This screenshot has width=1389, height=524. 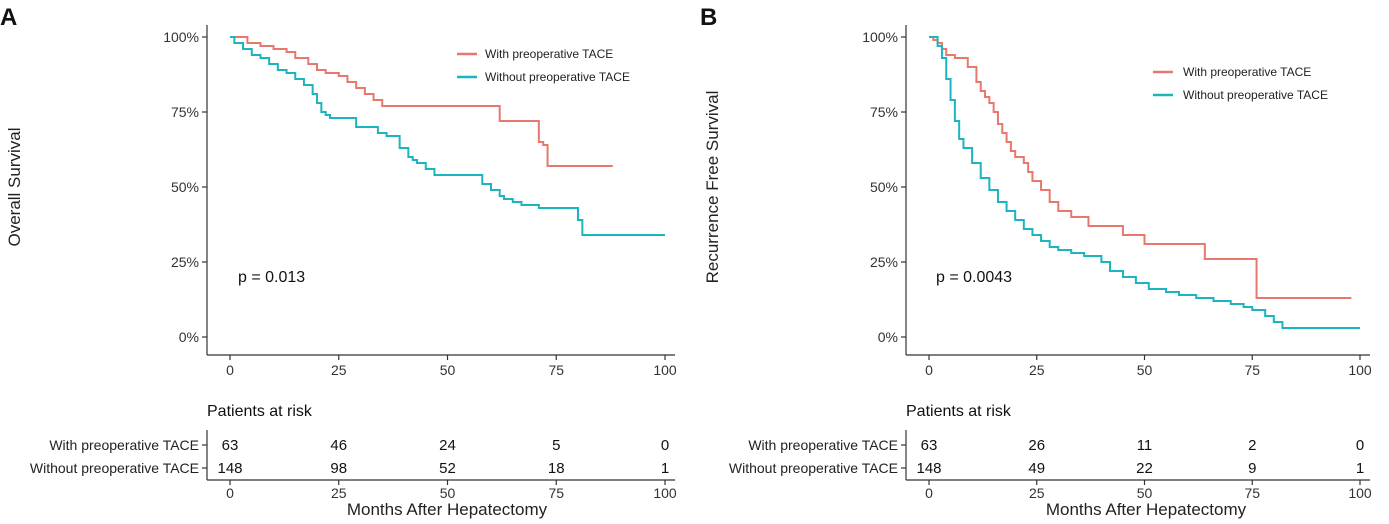 I want to click on p-value-annotation: p = 0.0043, so click(x=974, y=277).